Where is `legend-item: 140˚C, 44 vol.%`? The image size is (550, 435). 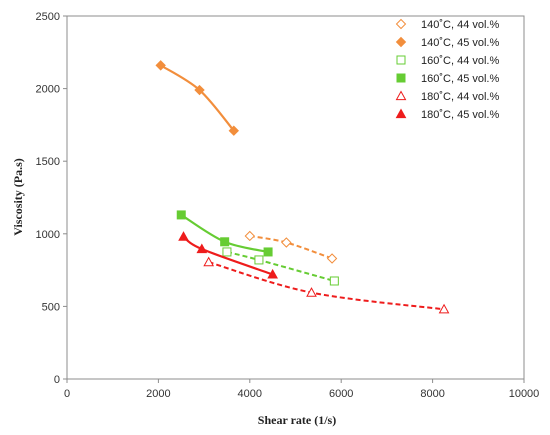 legend-item: 140˚C, 44 vol.% is located at coordinates (447, 24).